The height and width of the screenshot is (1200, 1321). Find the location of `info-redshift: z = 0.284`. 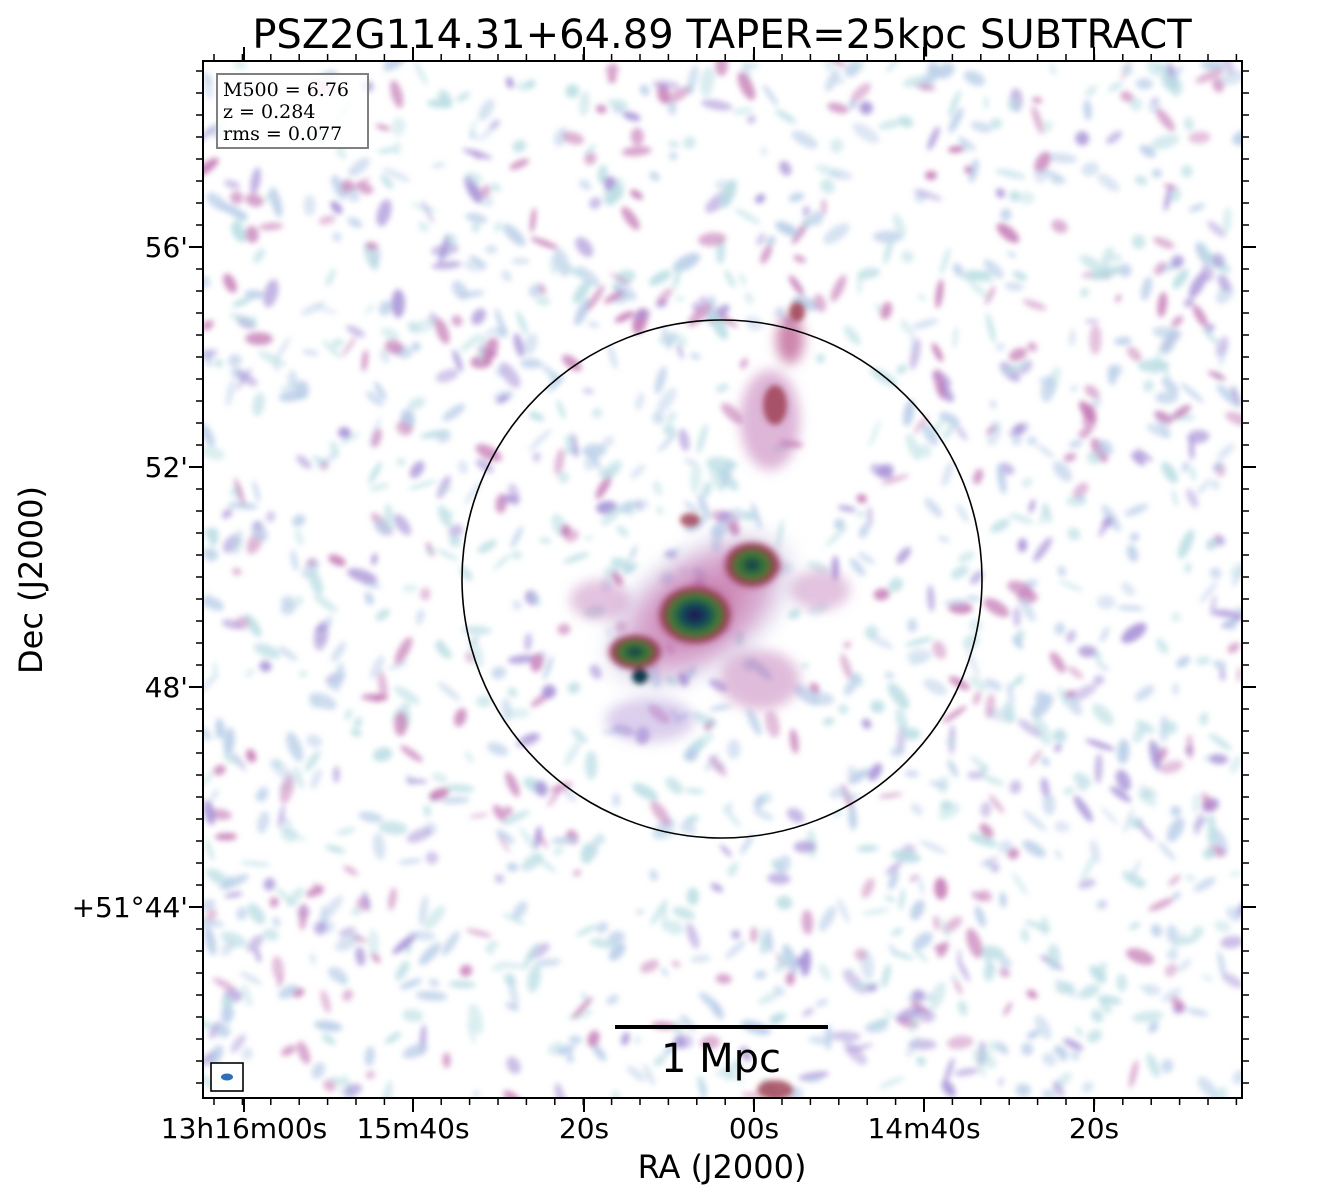

info-redshift: z = 0.284 is located at coordinates (269, 112).